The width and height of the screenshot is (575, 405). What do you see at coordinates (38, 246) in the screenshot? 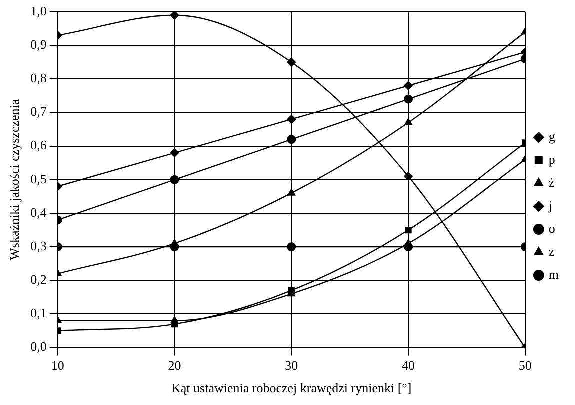
I see `y-tick-label: 0,3` at bounding box center [38, 246].